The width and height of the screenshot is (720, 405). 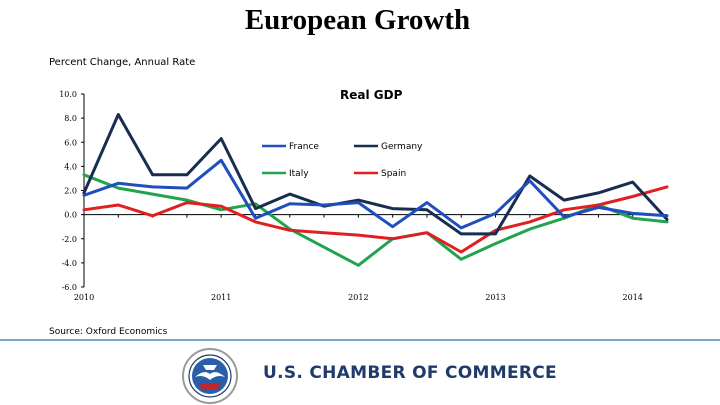 I want to click on series-line-france, so click(x=375, y=194).